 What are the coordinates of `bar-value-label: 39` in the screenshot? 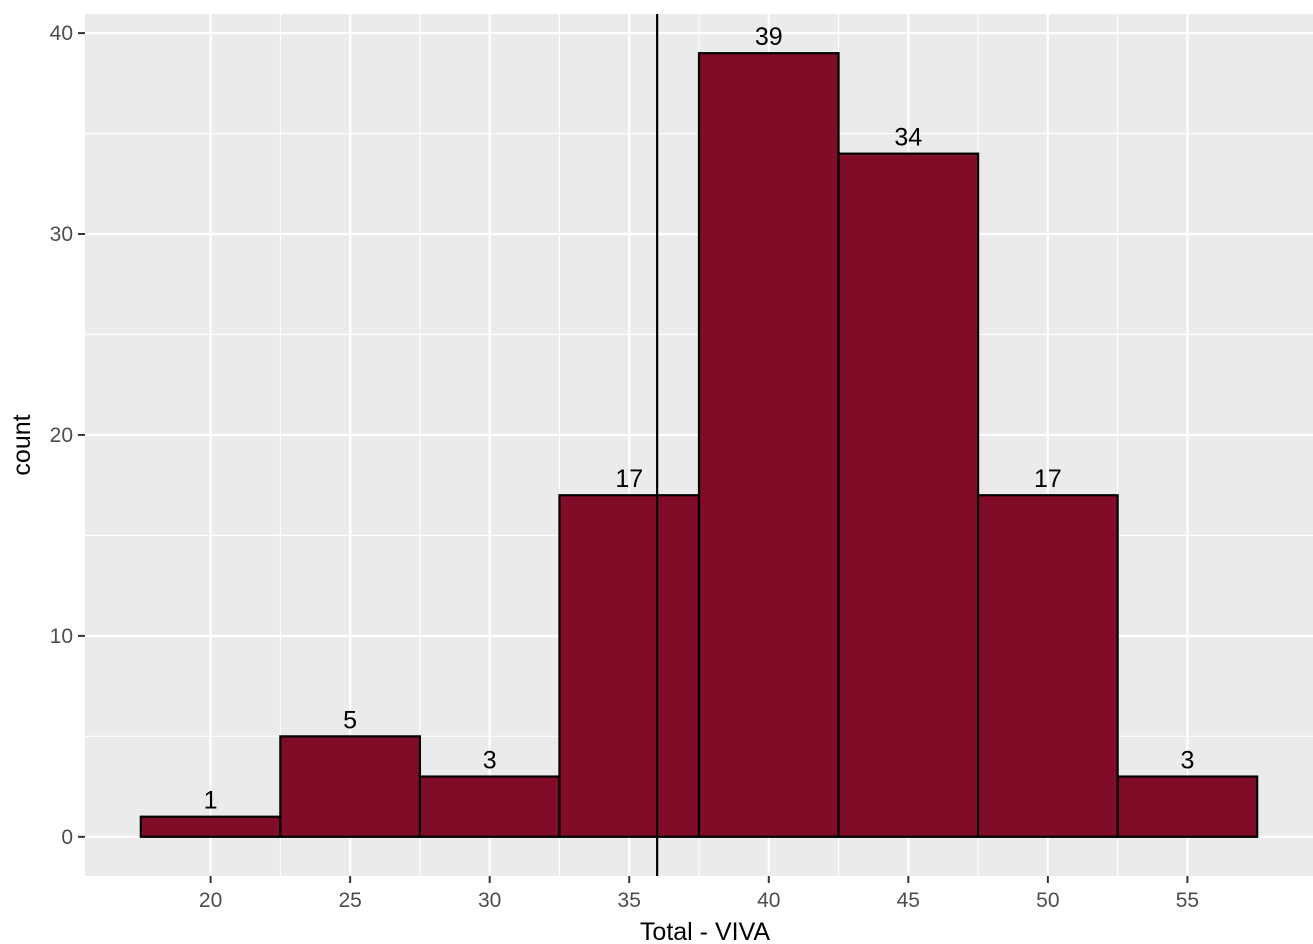 It's located at (769, 37).